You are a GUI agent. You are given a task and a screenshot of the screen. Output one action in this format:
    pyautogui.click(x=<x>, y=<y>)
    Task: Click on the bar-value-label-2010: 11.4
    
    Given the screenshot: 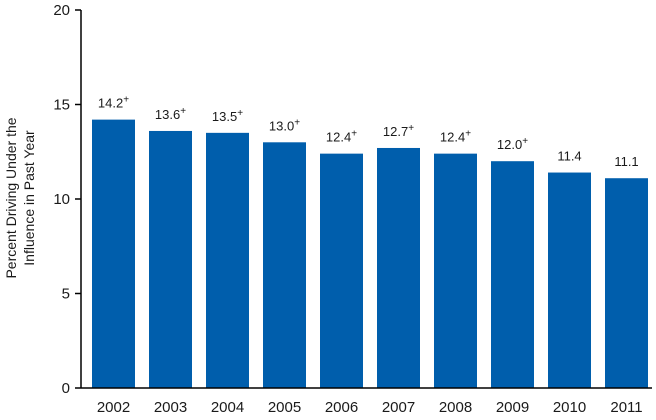 What is the action you would take?
    pyautogui.click(x=569, y=156)
    